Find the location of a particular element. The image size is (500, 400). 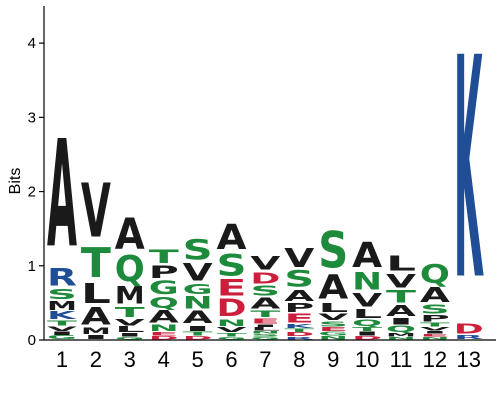

x-tick-label: 1 is located at coordinates (62, 359).